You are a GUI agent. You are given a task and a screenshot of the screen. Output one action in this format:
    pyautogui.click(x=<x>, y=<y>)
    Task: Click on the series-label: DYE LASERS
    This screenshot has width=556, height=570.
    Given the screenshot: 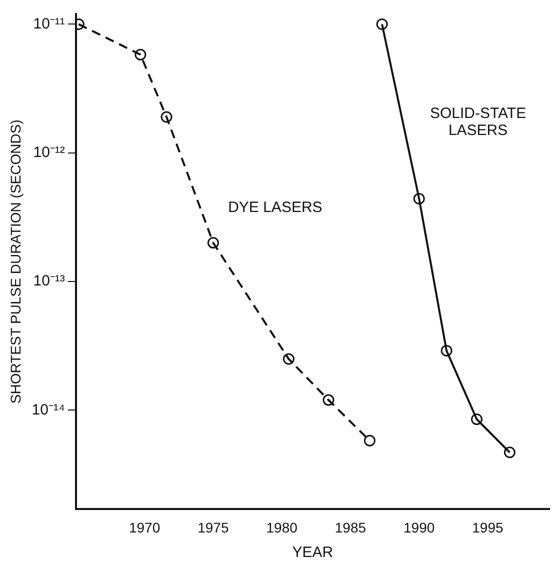 What is the action you would take?
    pyautogui.click(x=275, y=207)
    